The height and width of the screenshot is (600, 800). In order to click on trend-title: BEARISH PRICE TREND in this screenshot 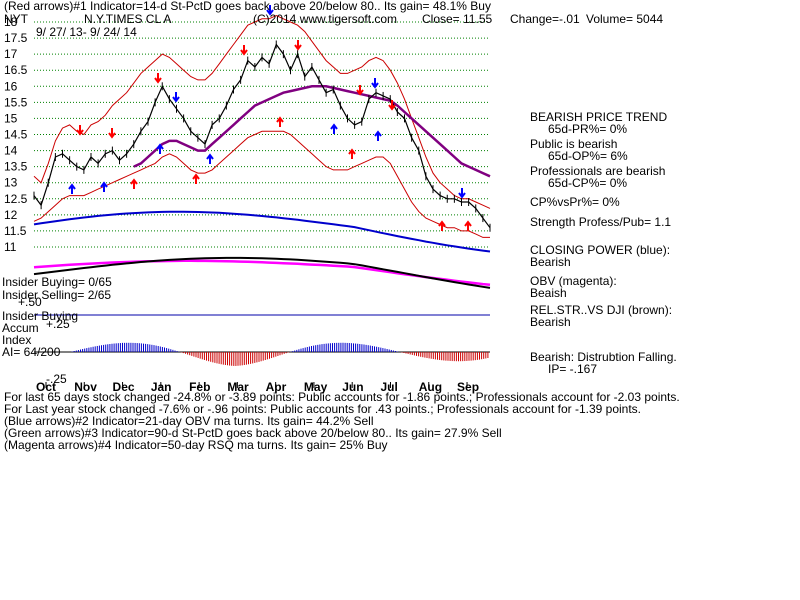, I will do `click(599, 117)`.